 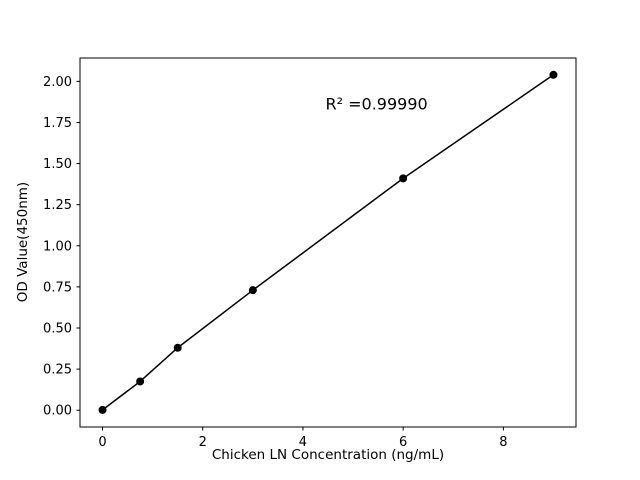 I want to click on x-tick-label: 8, so click(x=503, y=442).